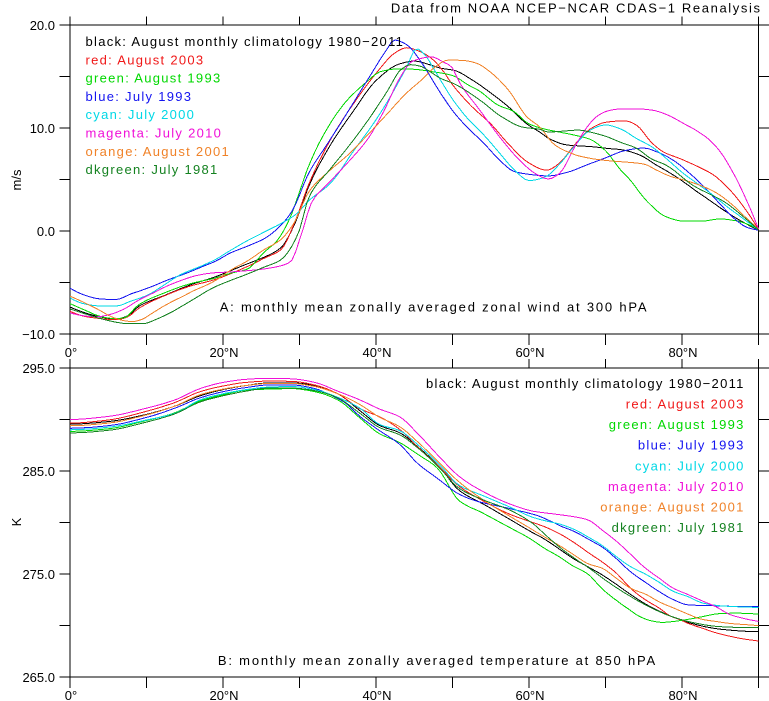  Describe the element at coordinates (16, 521) in the screenshot. I see `svg-text: K` at that location.